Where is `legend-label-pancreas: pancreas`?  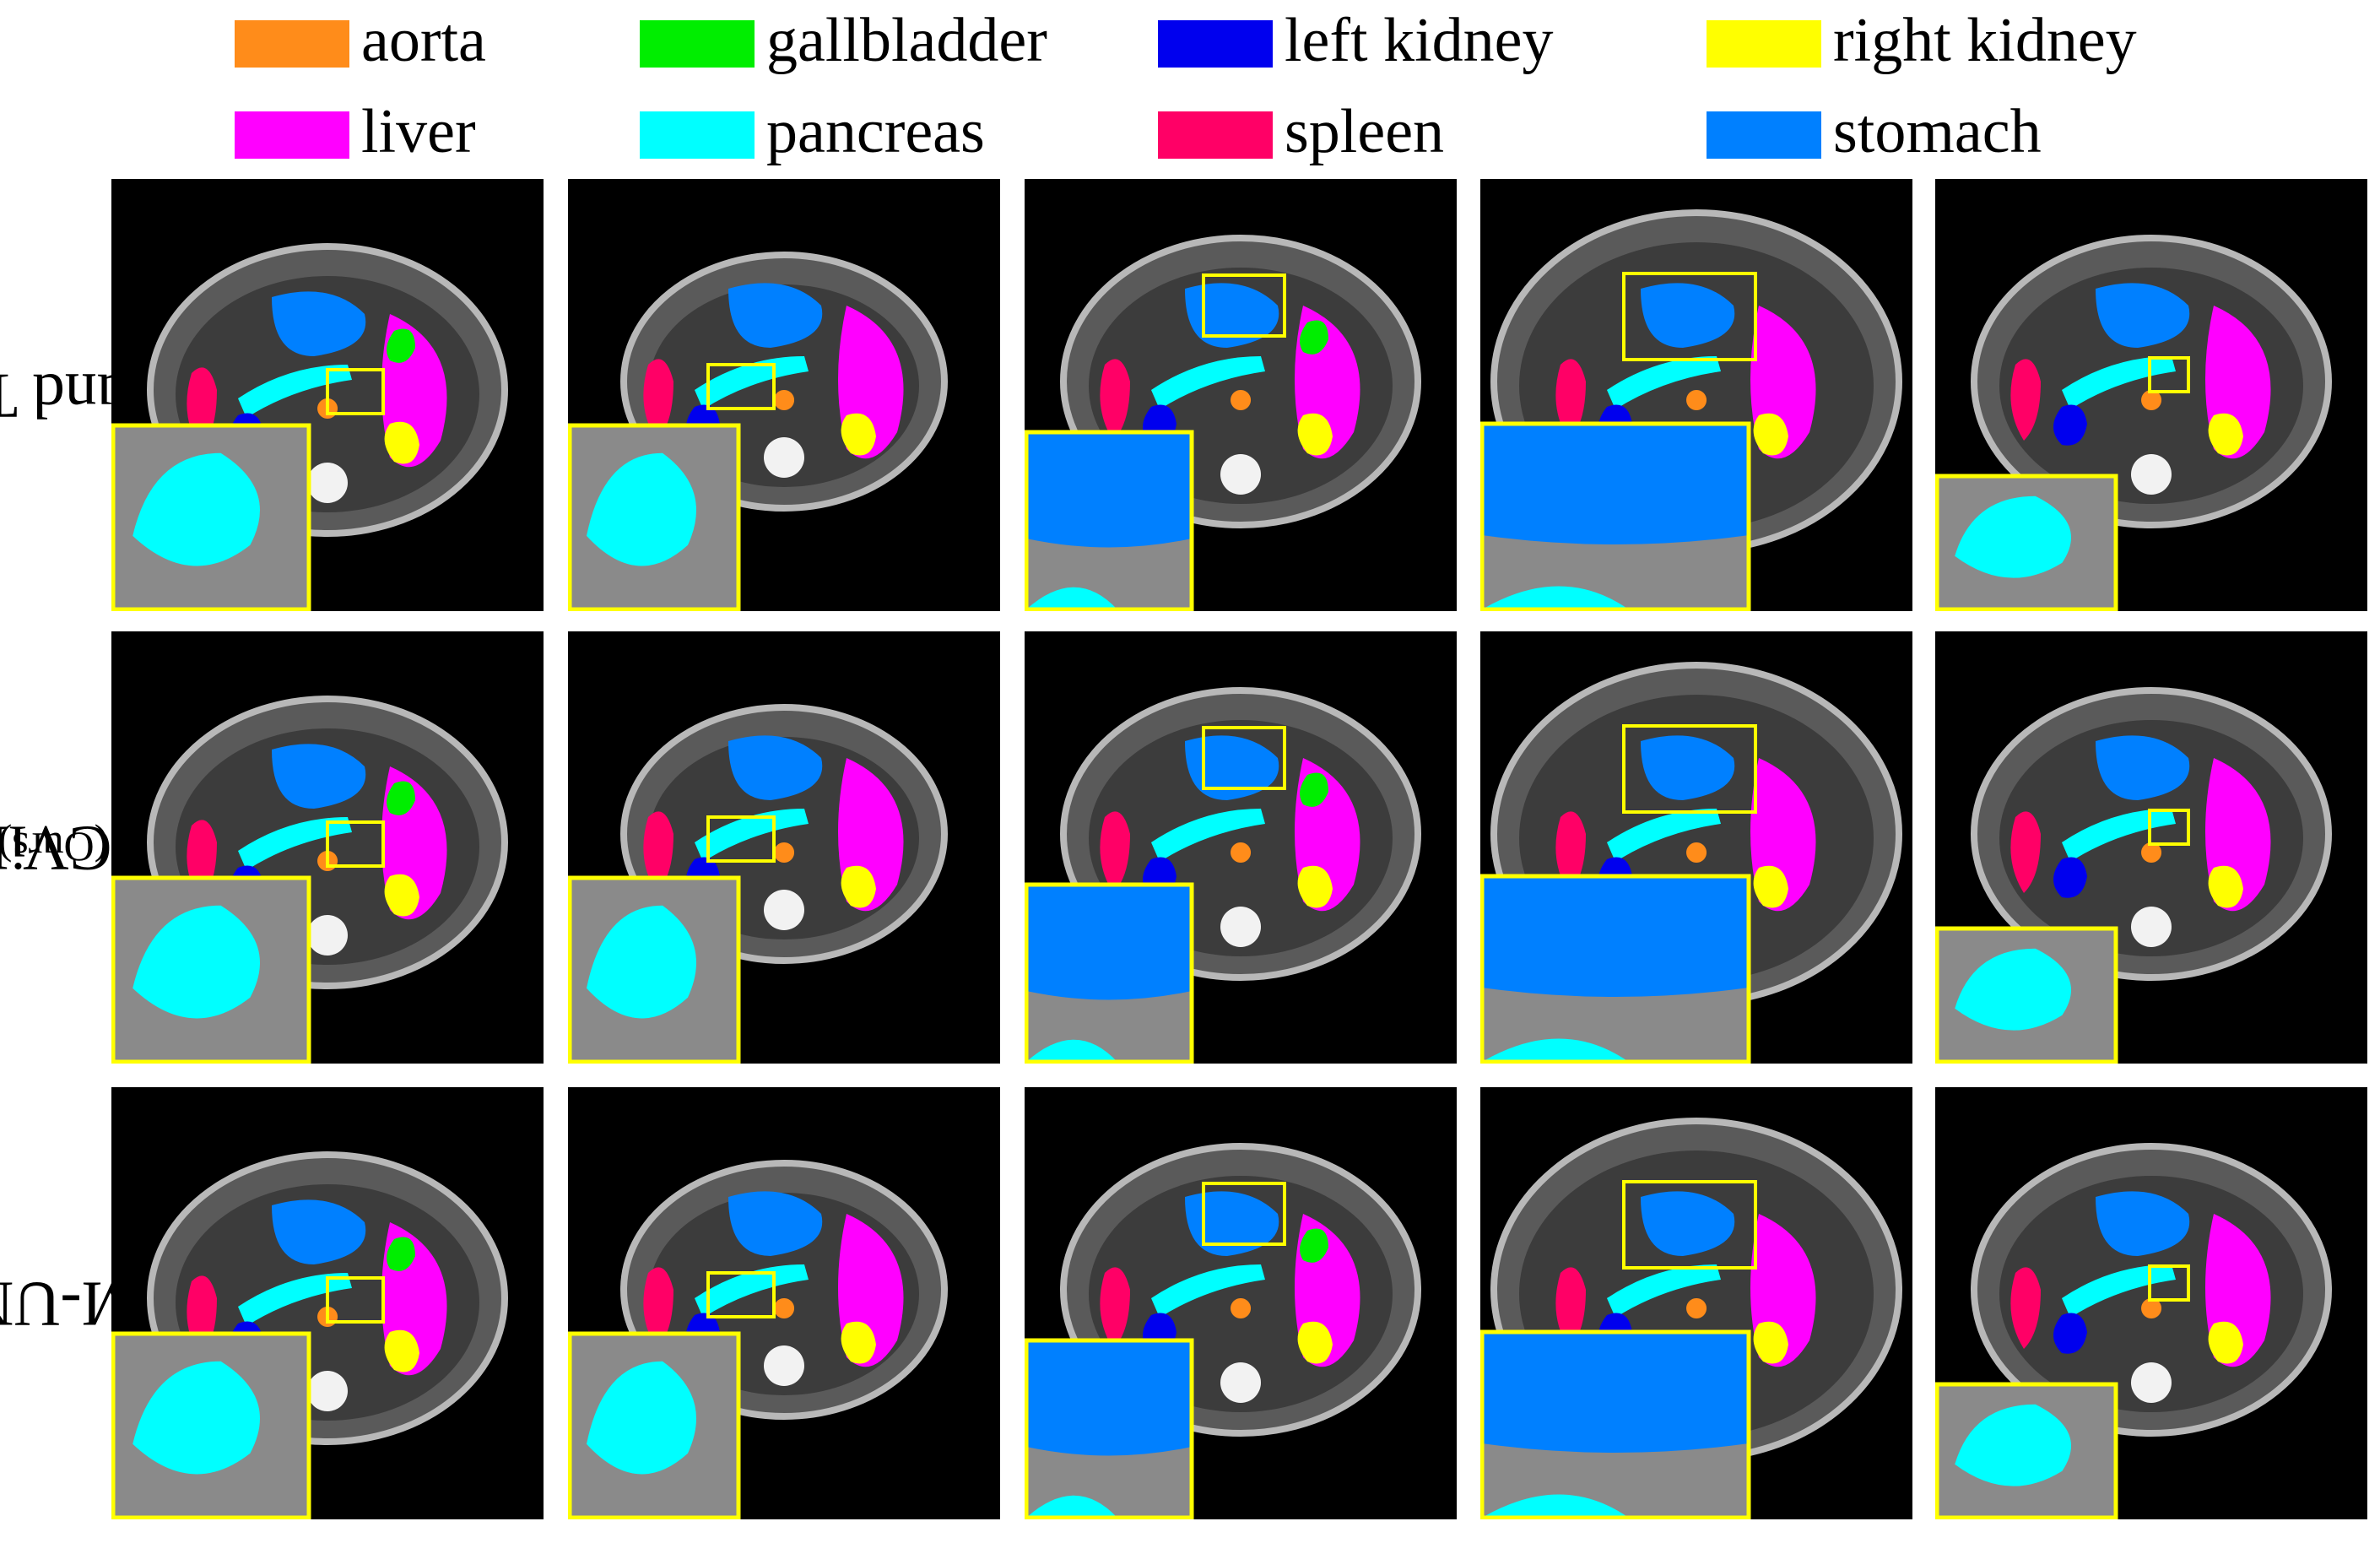 legend-label-pancreas: pancreas is located at coordinates (875, 131).